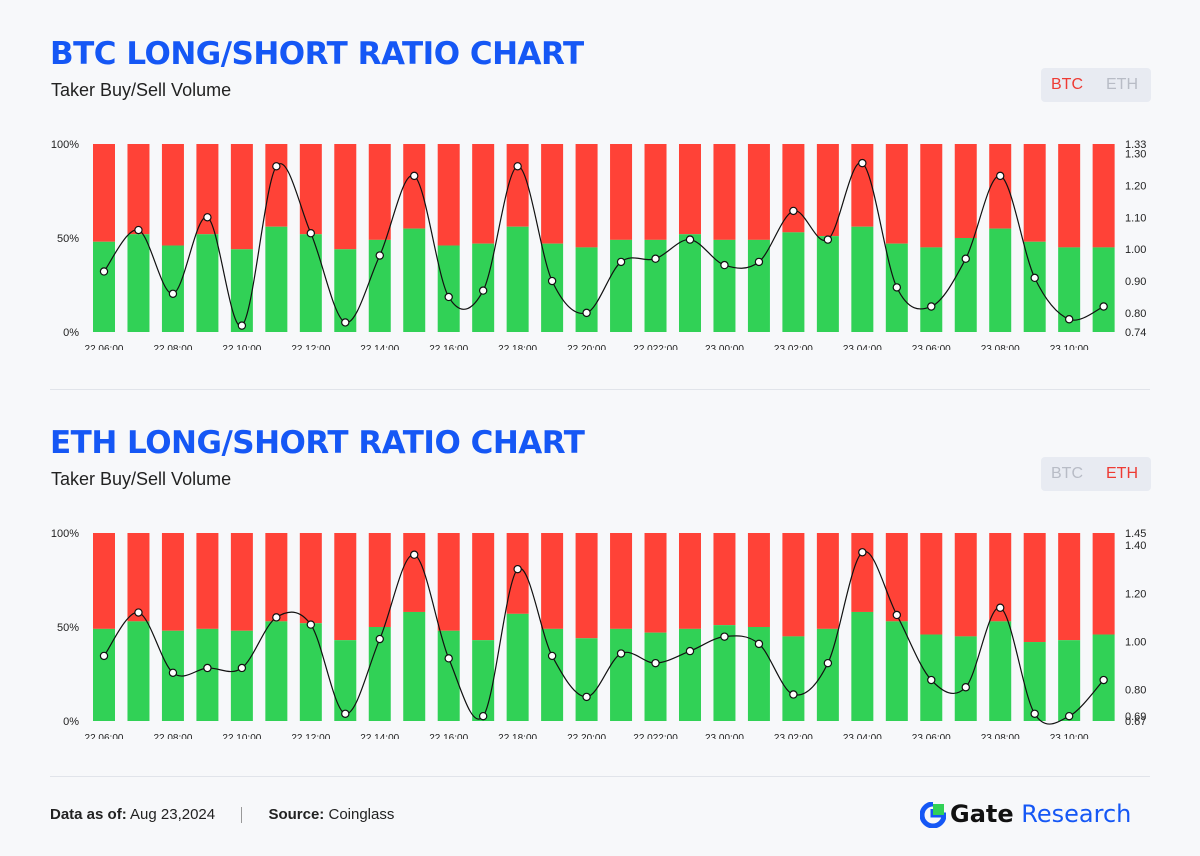  What do you see at coordinates (1135, 642) in the screenshot?
I see `y-right-tick-label: 1.00` at bounding box center [1135, 642].